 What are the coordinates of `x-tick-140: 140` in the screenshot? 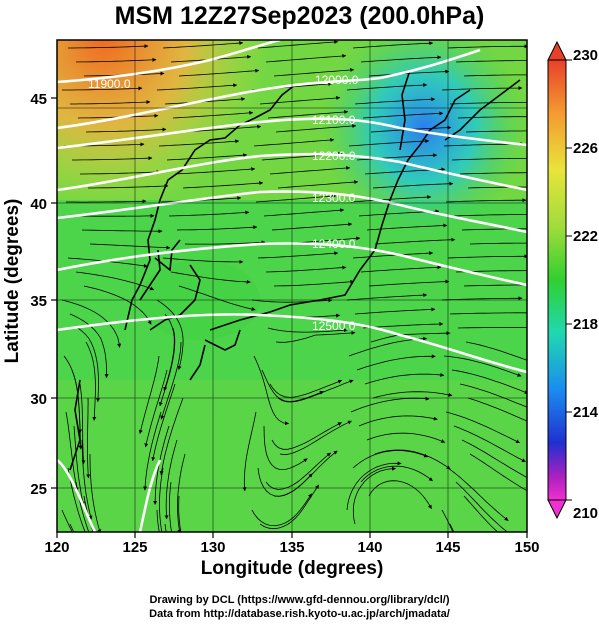 It's located at (369, 547).